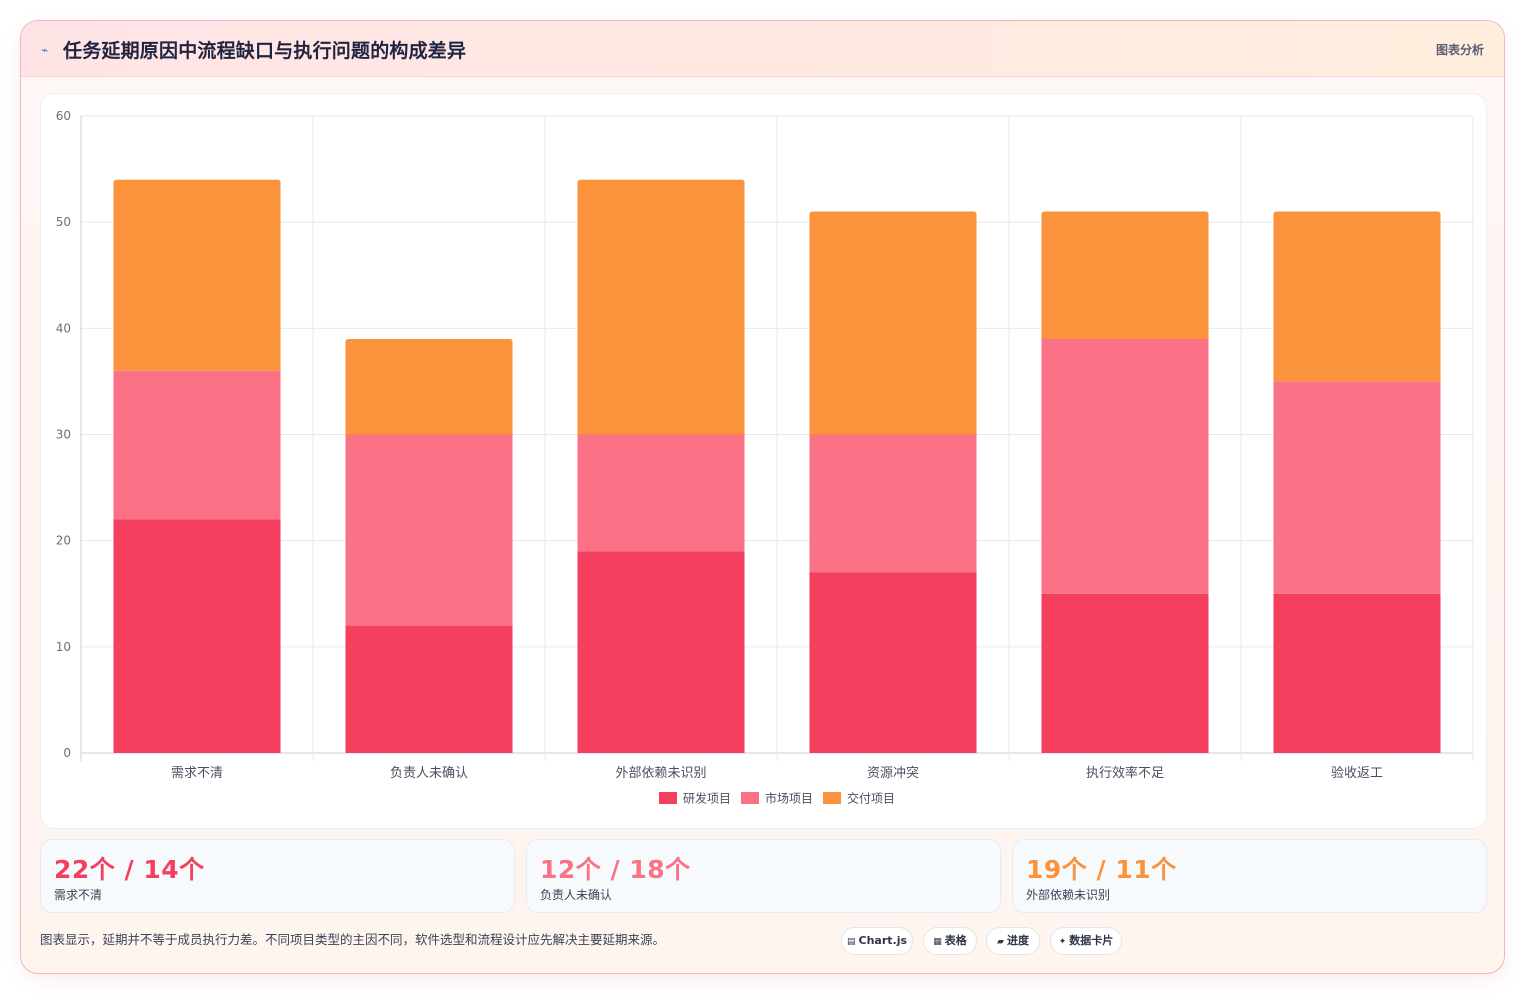  Describe the element at coordinates (63, 328) in the screenshot. I see `y-tick-label: 40` at that location.